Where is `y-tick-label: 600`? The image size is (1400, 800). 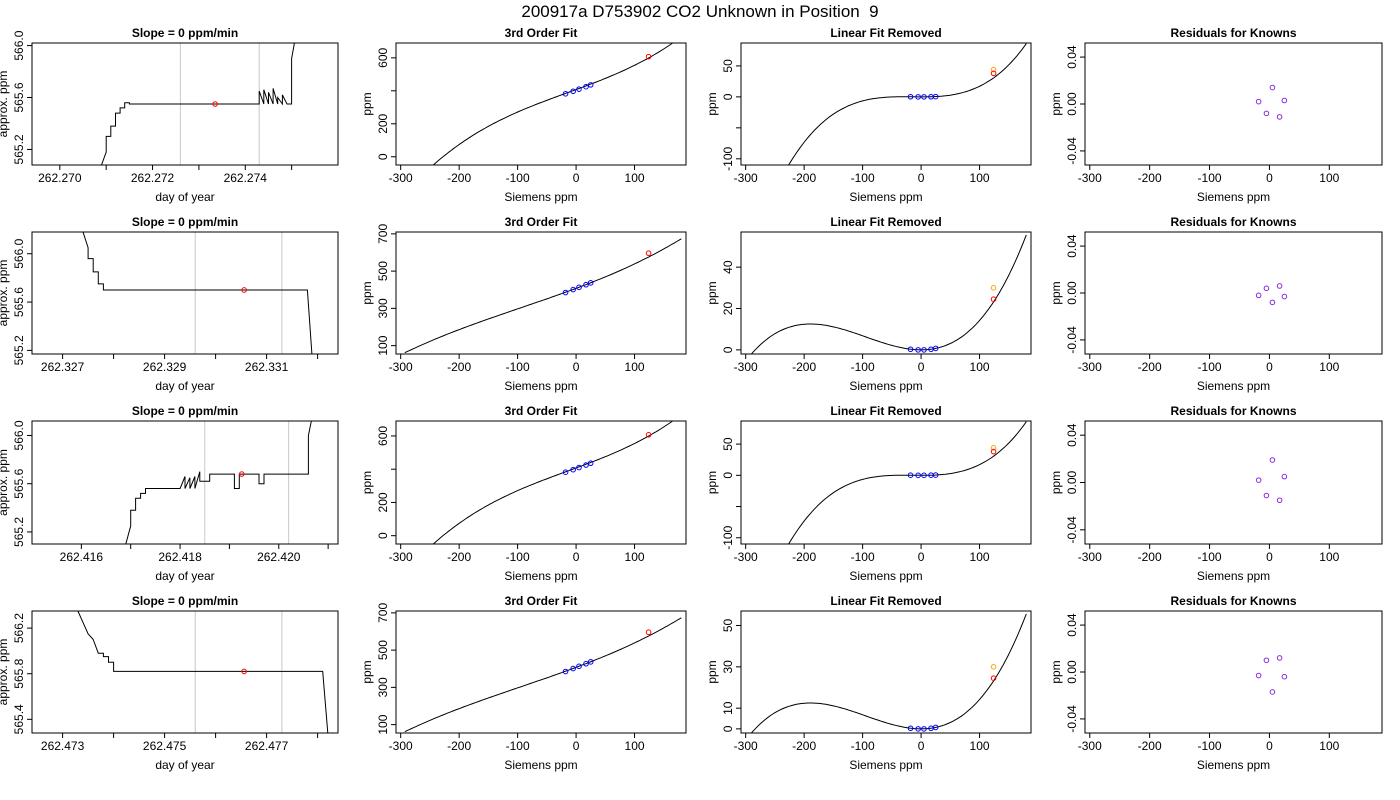
y-tick-label: 600 is located at coordinates (383, 436).